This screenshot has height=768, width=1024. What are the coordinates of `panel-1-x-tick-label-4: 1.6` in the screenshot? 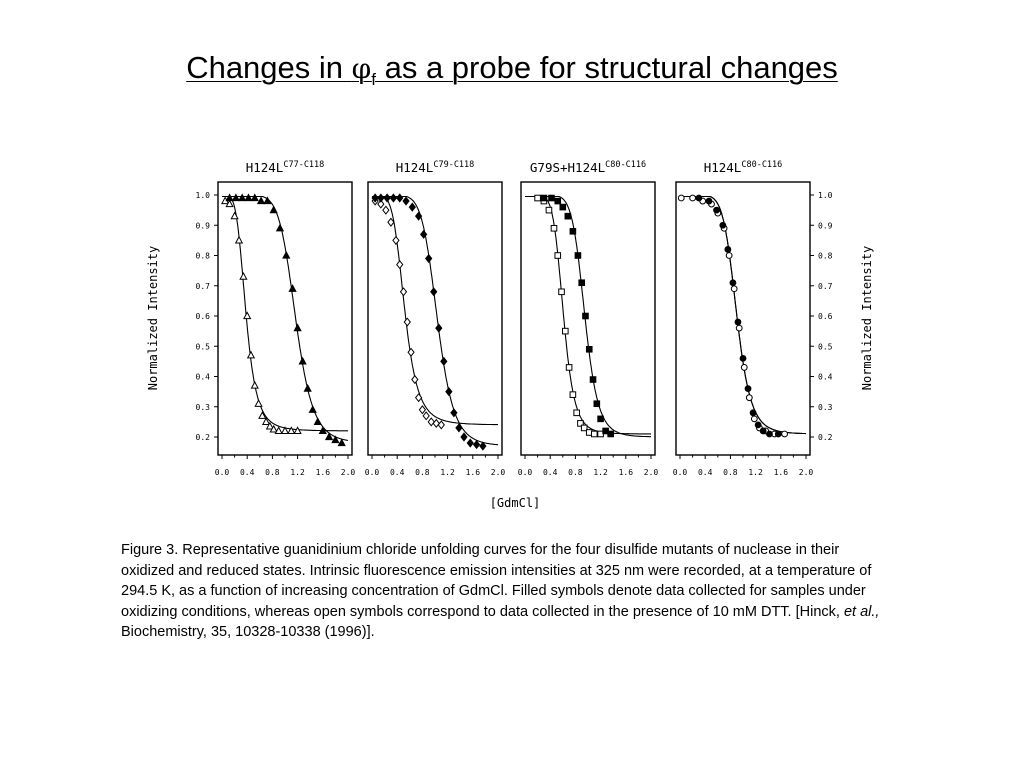 It's located at (323, 472).